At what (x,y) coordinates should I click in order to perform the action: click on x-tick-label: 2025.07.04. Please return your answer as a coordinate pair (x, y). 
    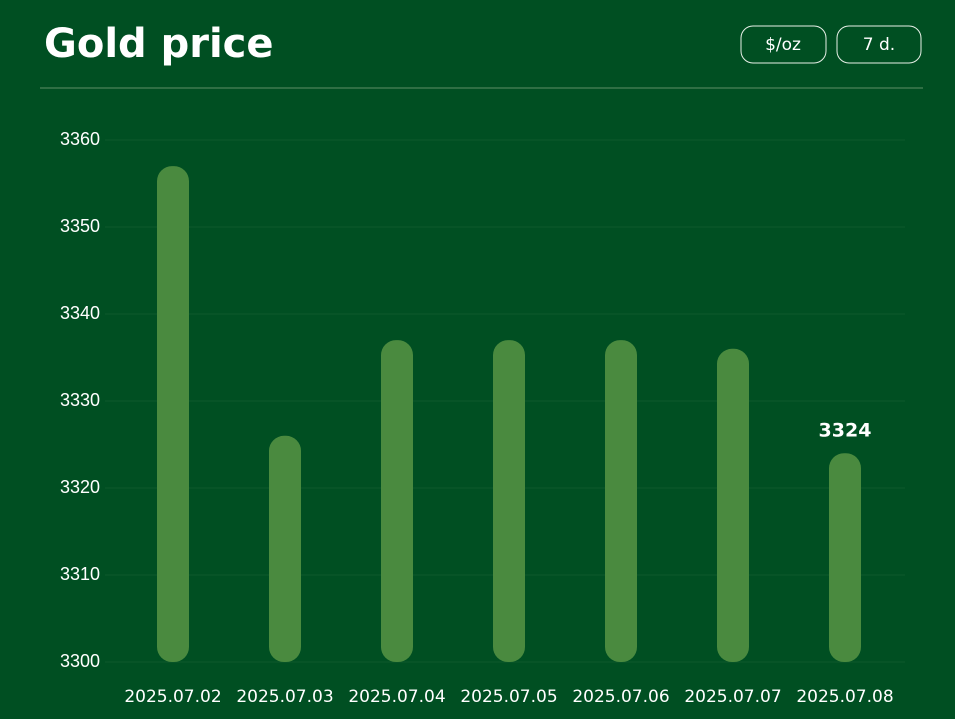
    Looking at the image, I should click on (396, 697).